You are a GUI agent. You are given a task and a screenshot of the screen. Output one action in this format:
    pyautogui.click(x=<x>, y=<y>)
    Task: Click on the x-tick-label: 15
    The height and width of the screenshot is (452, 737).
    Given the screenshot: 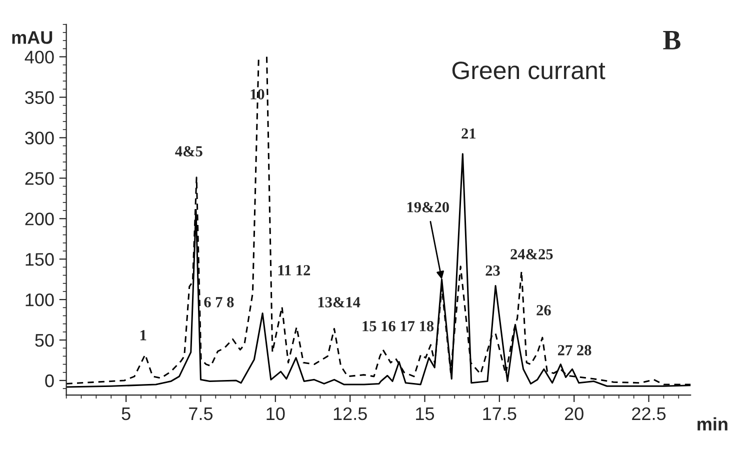 What is the action you would take?
    pyautogui.click(x=425, y=414)
    